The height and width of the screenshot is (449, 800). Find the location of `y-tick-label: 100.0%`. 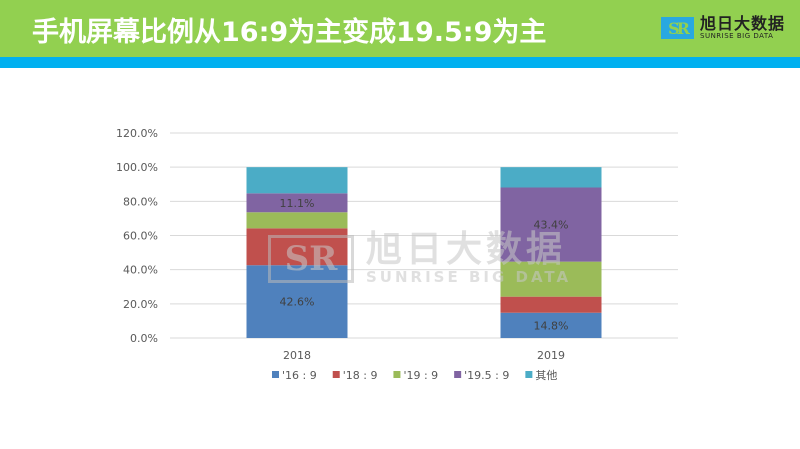

y-tick-label: 100.0% is located at coordinates (137, 167).